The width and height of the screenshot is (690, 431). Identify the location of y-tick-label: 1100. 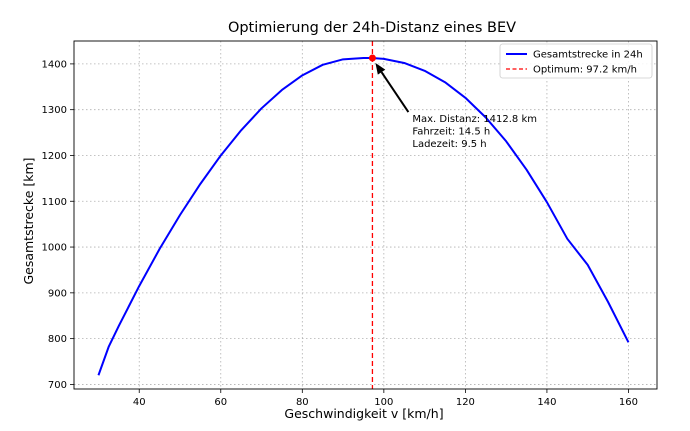
(54, 202).